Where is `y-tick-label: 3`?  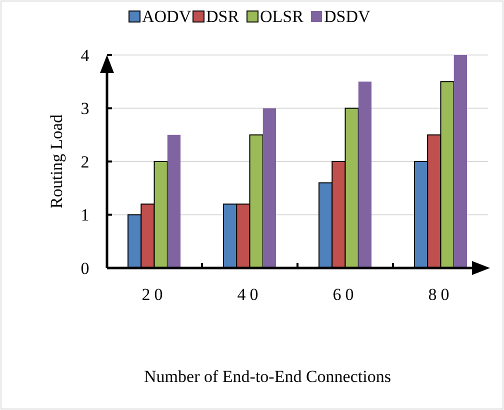 y-tick-label: 3 is located at coordinates (85, 108).